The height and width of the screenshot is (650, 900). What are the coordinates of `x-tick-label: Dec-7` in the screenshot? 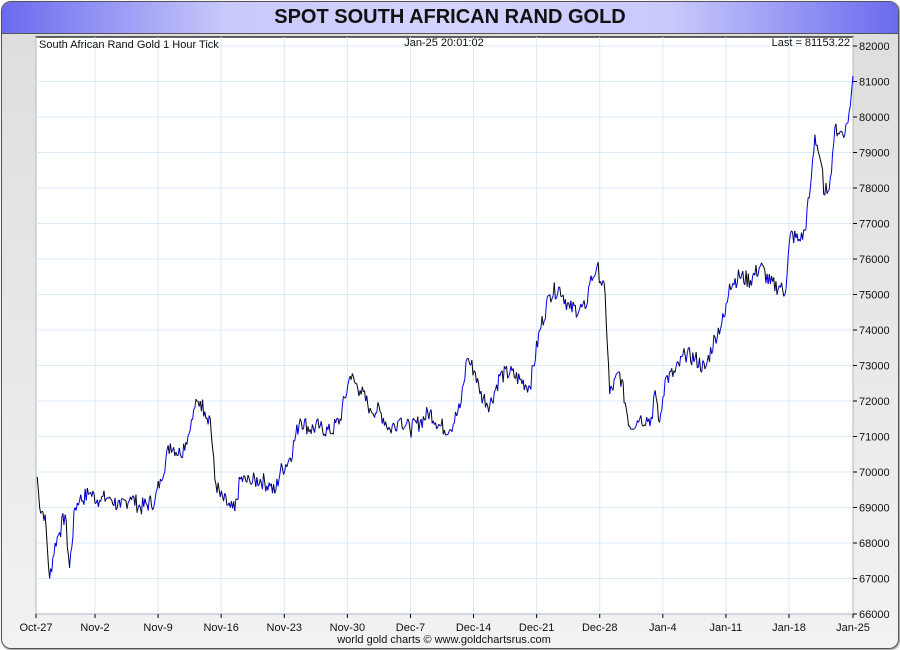 It's located at (410, 628).